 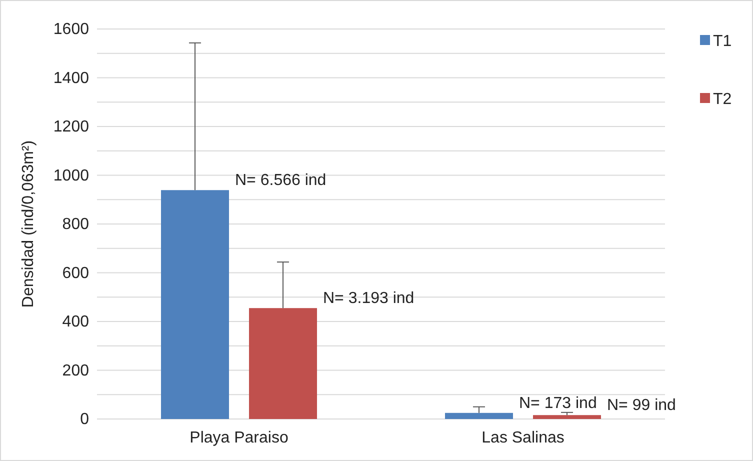 I want to click on y-tick-label: 0, so click(x=85, y=419).